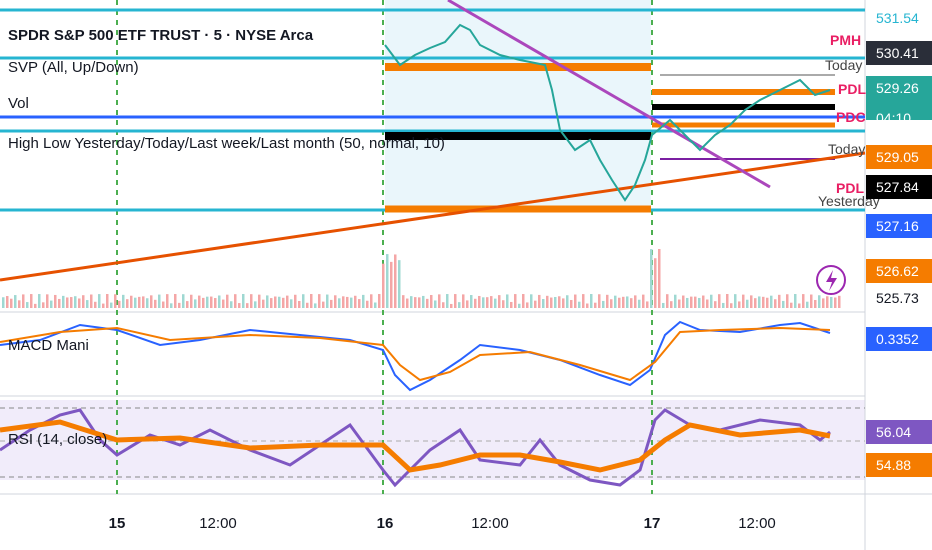  I want to click on level-label: Yesterday, so click(849, 201).